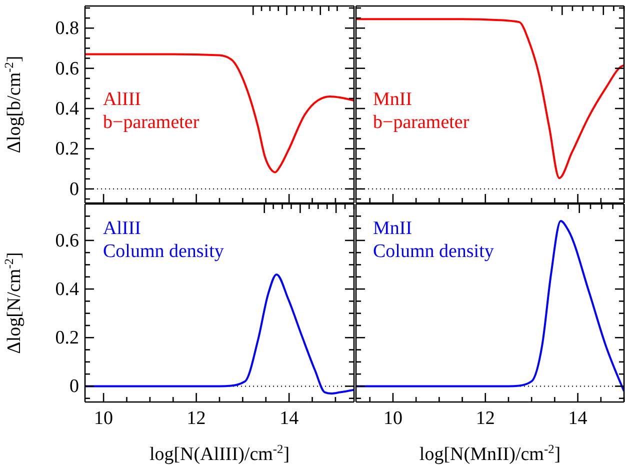 This screenshot has height=466, width=625. I want to click on x-axis-title: log[N(MnII)/cm$^{-2}$], so click(490, 453).